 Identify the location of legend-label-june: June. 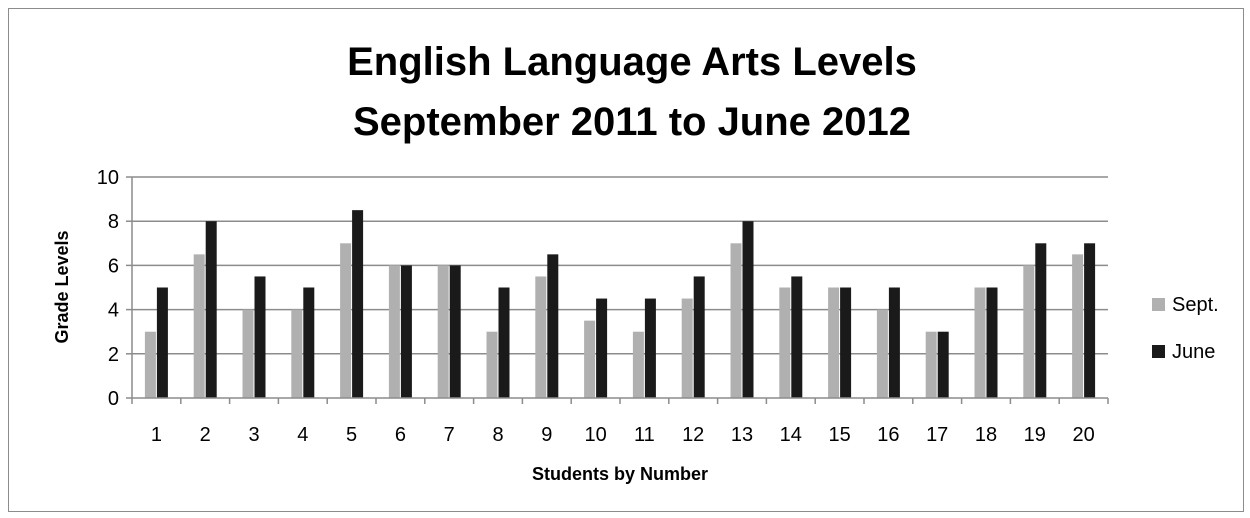
(1193, 352).